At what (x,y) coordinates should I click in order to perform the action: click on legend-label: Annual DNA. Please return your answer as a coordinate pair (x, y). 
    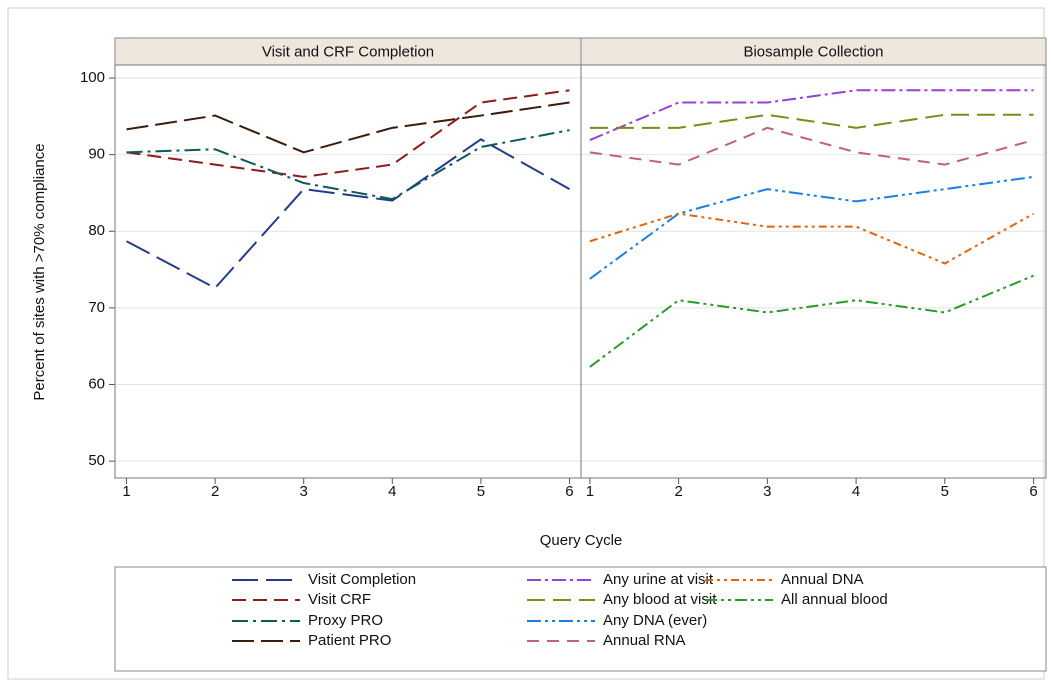
    Looking at the image, I should click on (822, 579).